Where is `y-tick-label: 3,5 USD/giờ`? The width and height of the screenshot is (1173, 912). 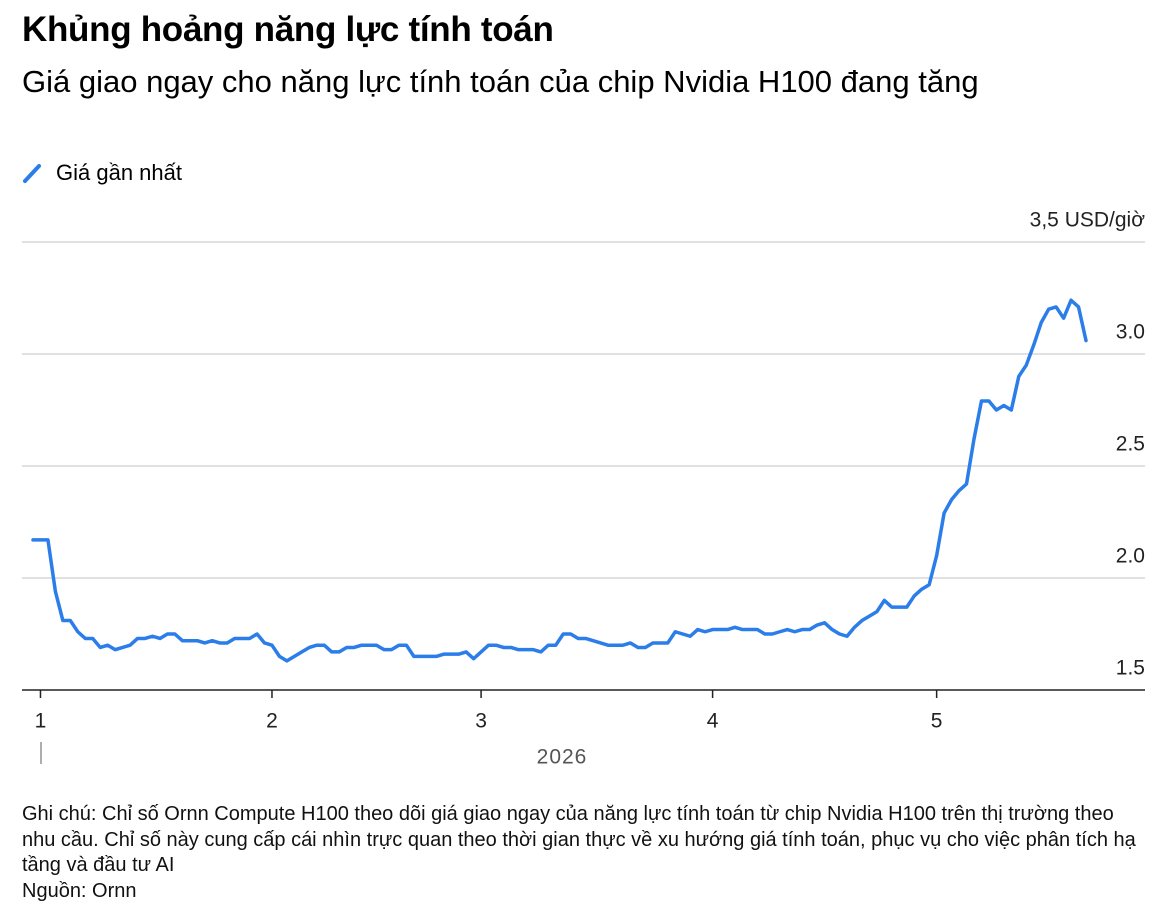 y-tick-label: 3,5 USD/giờ is located at coordinates (1088, 220).